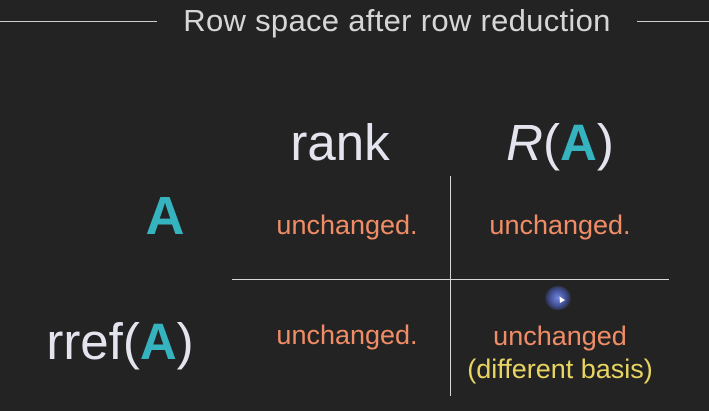  I want to click on cell-rref-row-space: unchanged (different basis), so click(560, 353).